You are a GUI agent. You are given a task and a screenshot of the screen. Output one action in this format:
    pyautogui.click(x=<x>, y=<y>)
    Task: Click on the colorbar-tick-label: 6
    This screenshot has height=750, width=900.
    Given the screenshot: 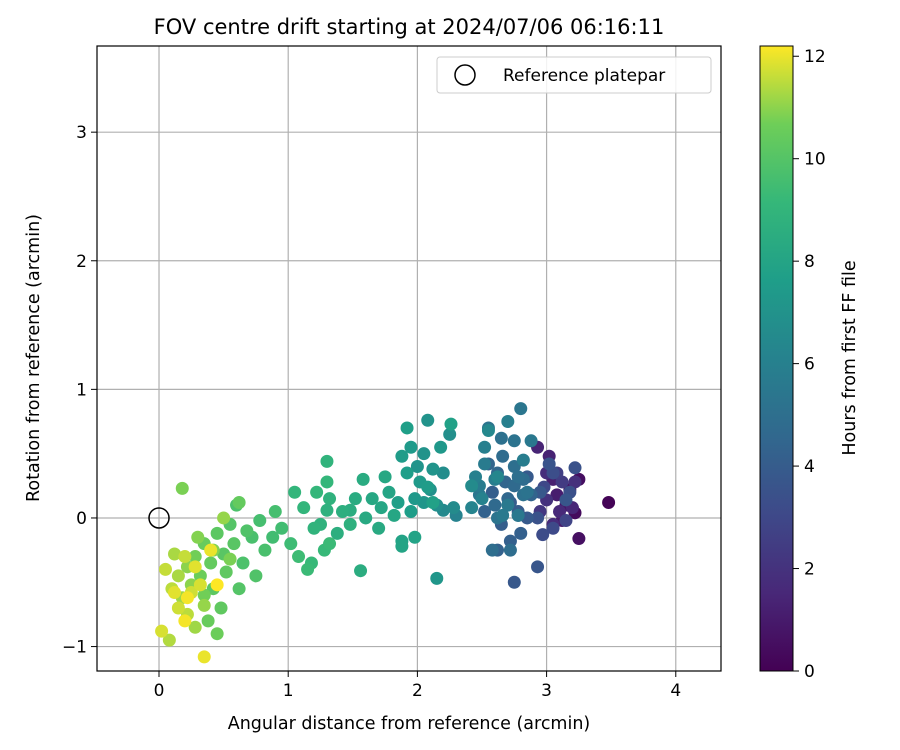 What is the action you would take?
    pyautogui.click(x=809, y=365)
    